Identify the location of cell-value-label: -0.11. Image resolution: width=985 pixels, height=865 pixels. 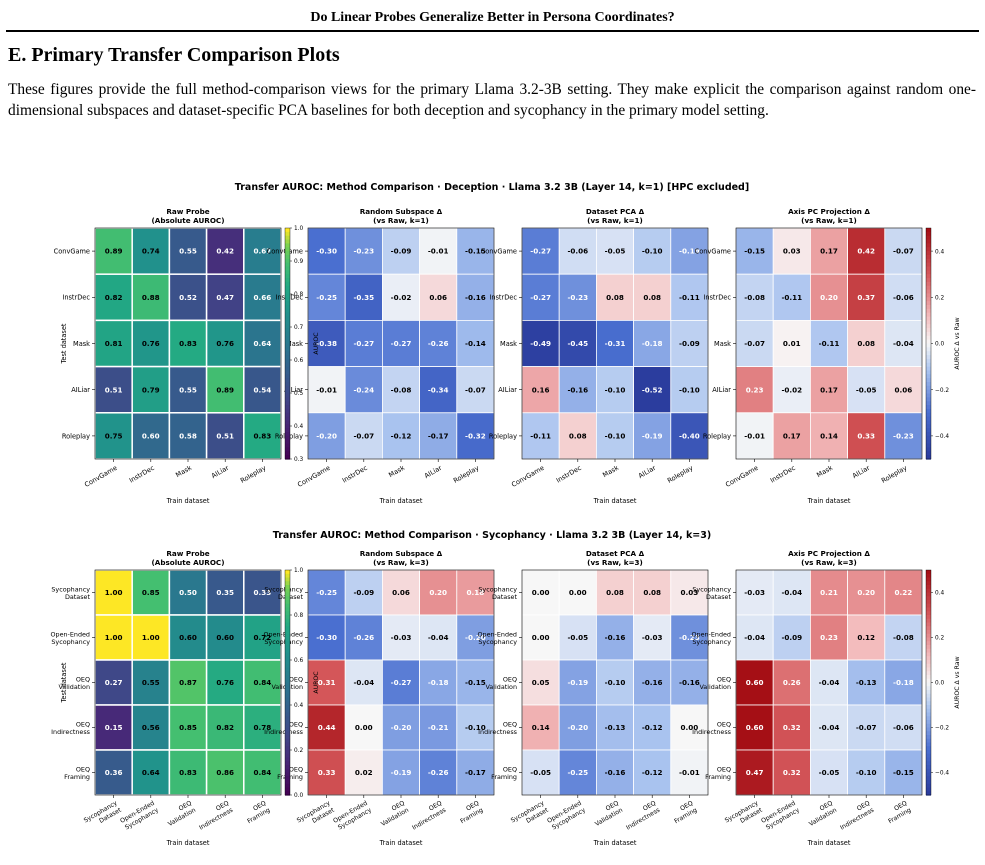
(829, 343).